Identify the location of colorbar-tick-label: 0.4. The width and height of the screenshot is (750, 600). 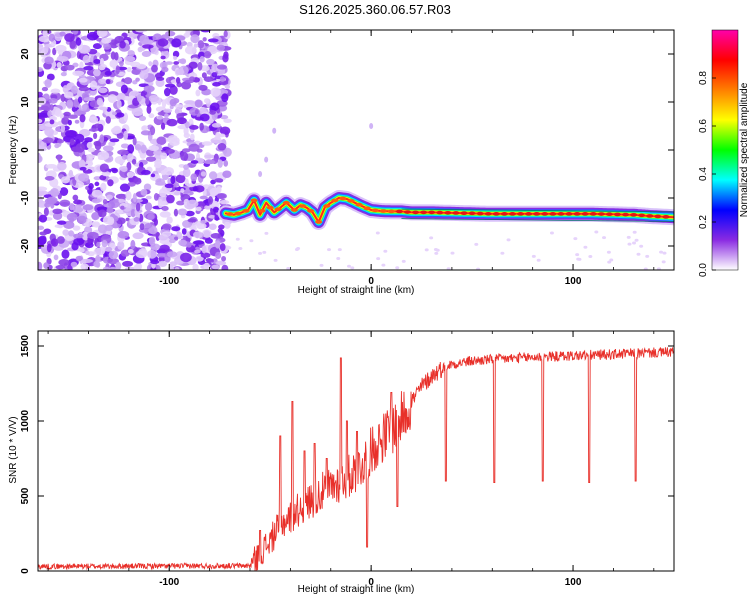
(703, 174).